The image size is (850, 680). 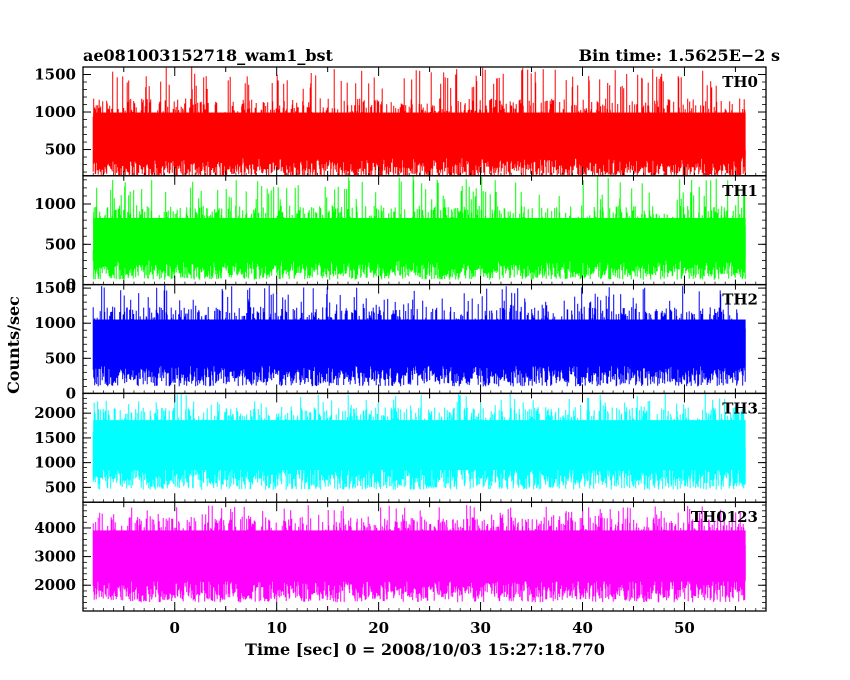 I want to click on x-tick-label: 50, so click(x=684, y=628).